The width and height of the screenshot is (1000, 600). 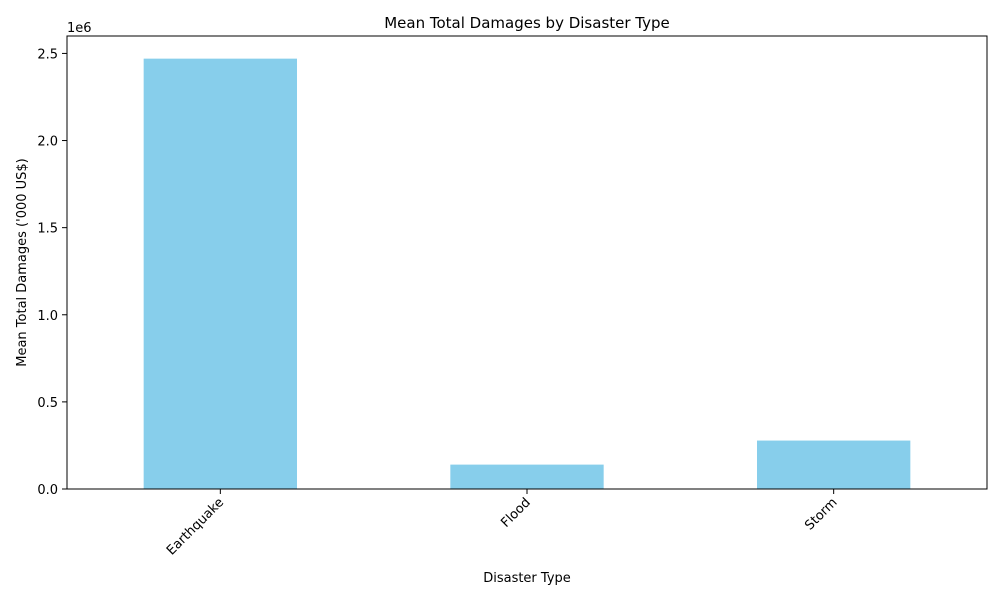 I want to click on x-tick-label: Flood, so click(x=516, y=513).